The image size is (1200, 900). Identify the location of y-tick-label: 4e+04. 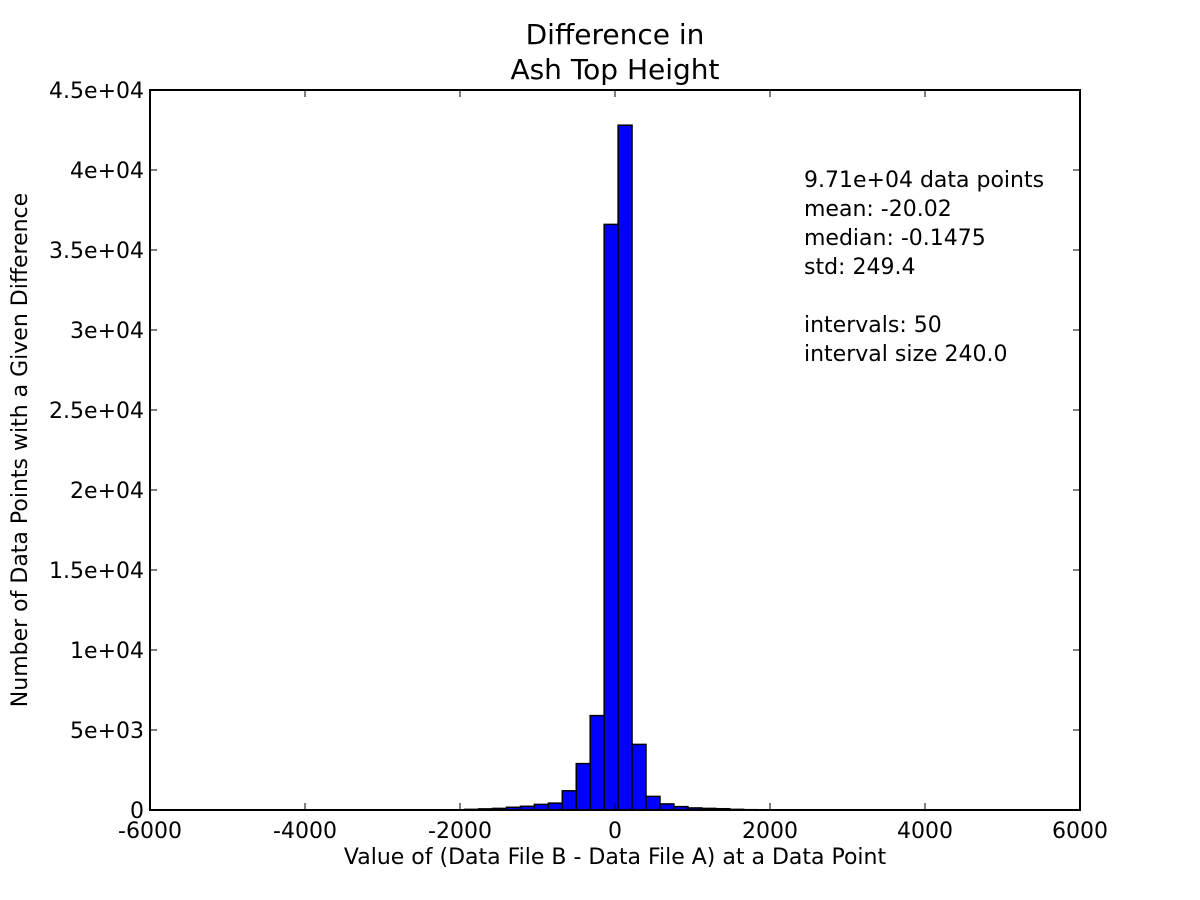
(107, 171).